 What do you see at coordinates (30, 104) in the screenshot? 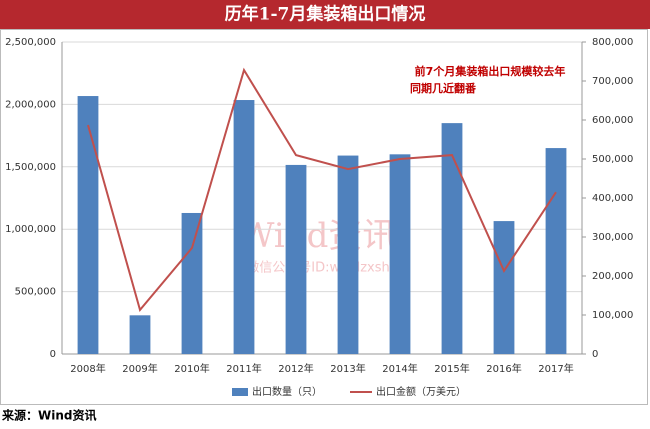
I see `y-tick-label: 2,000,000` at bounding box center [30, 104].